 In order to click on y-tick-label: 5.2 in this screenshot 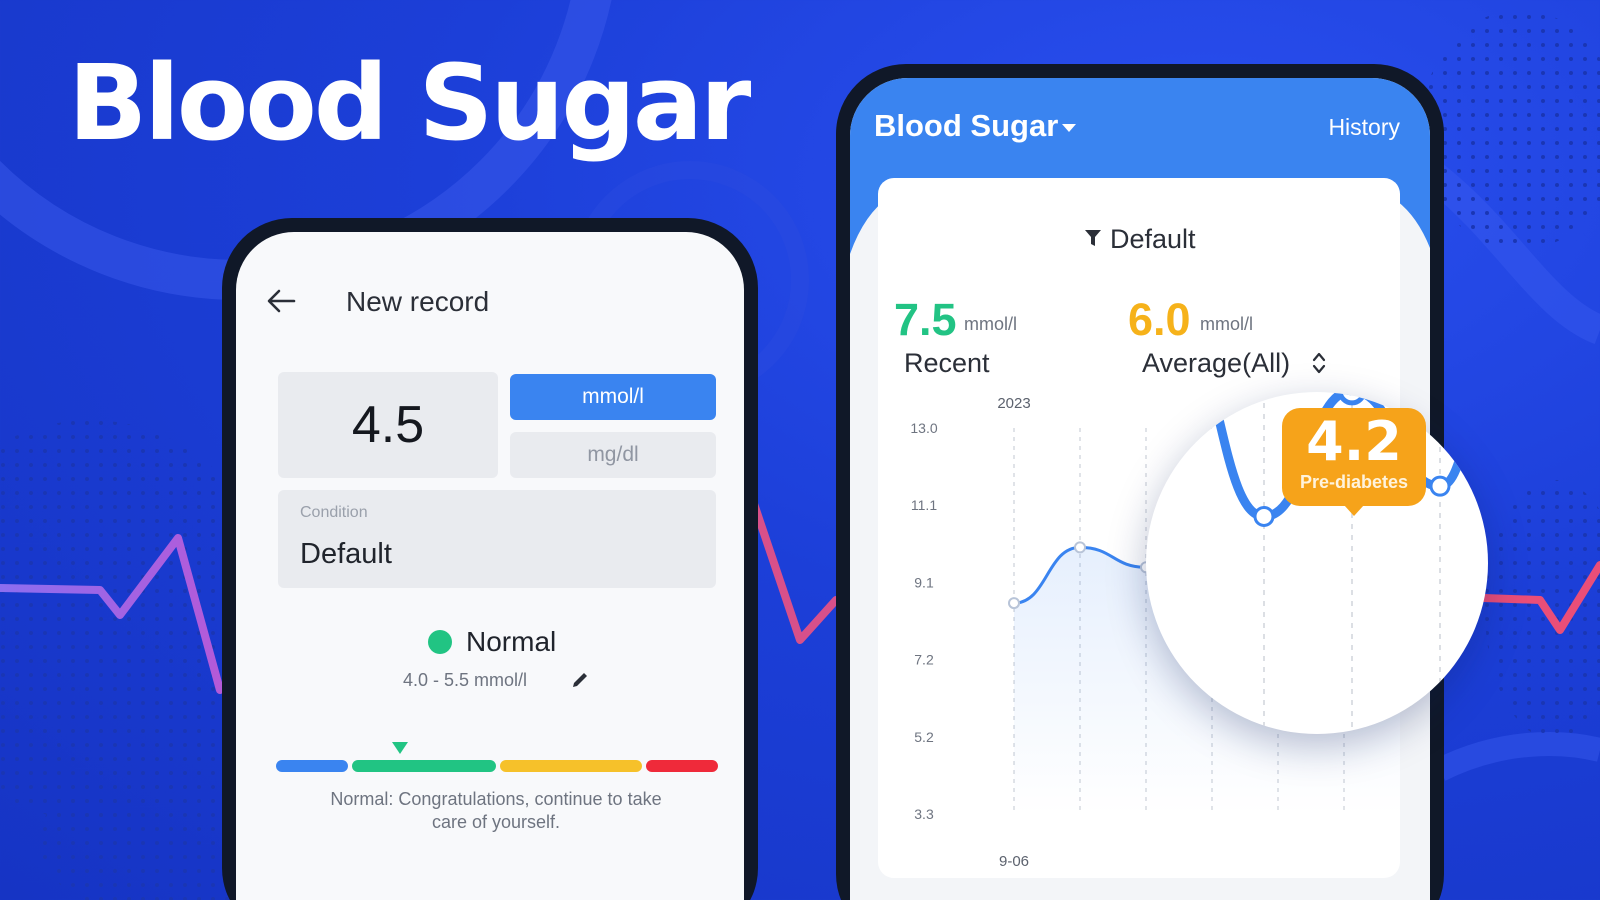, I will do `click(924, 737)`.